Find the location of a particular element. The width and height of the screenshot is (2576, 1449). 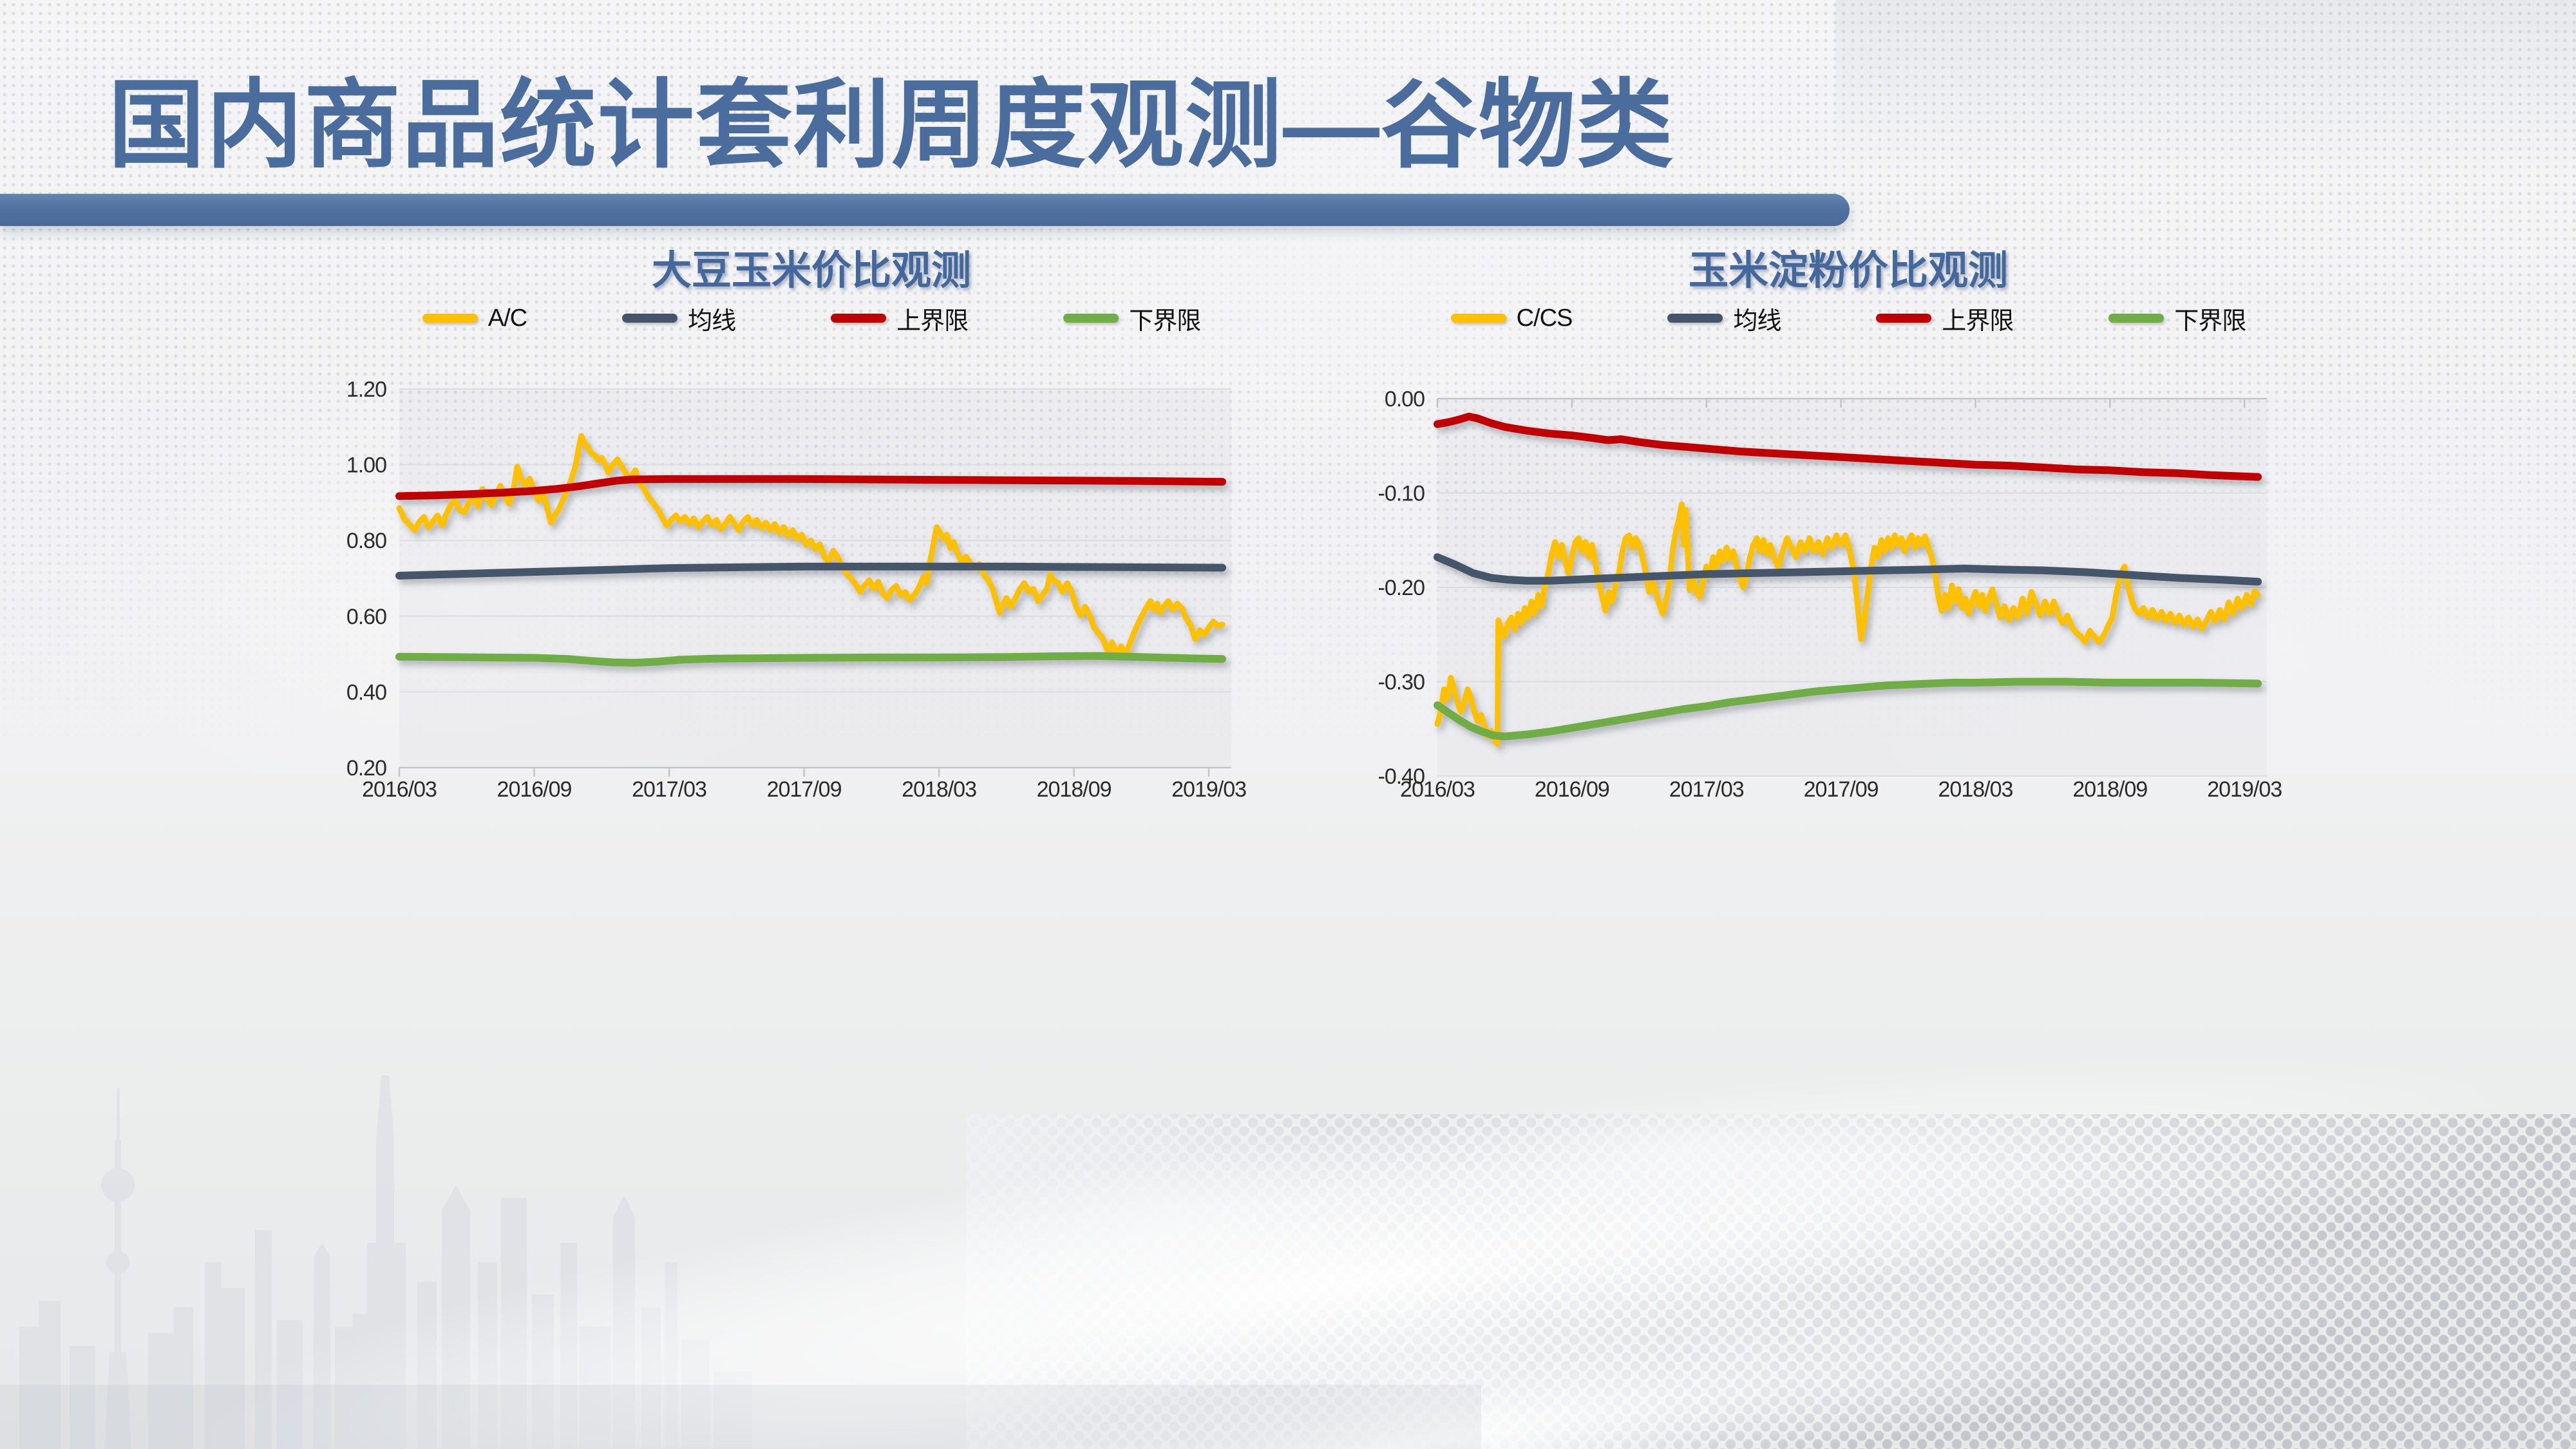

y-axis-label: -0.40 is located at coordinates (1401, 777).